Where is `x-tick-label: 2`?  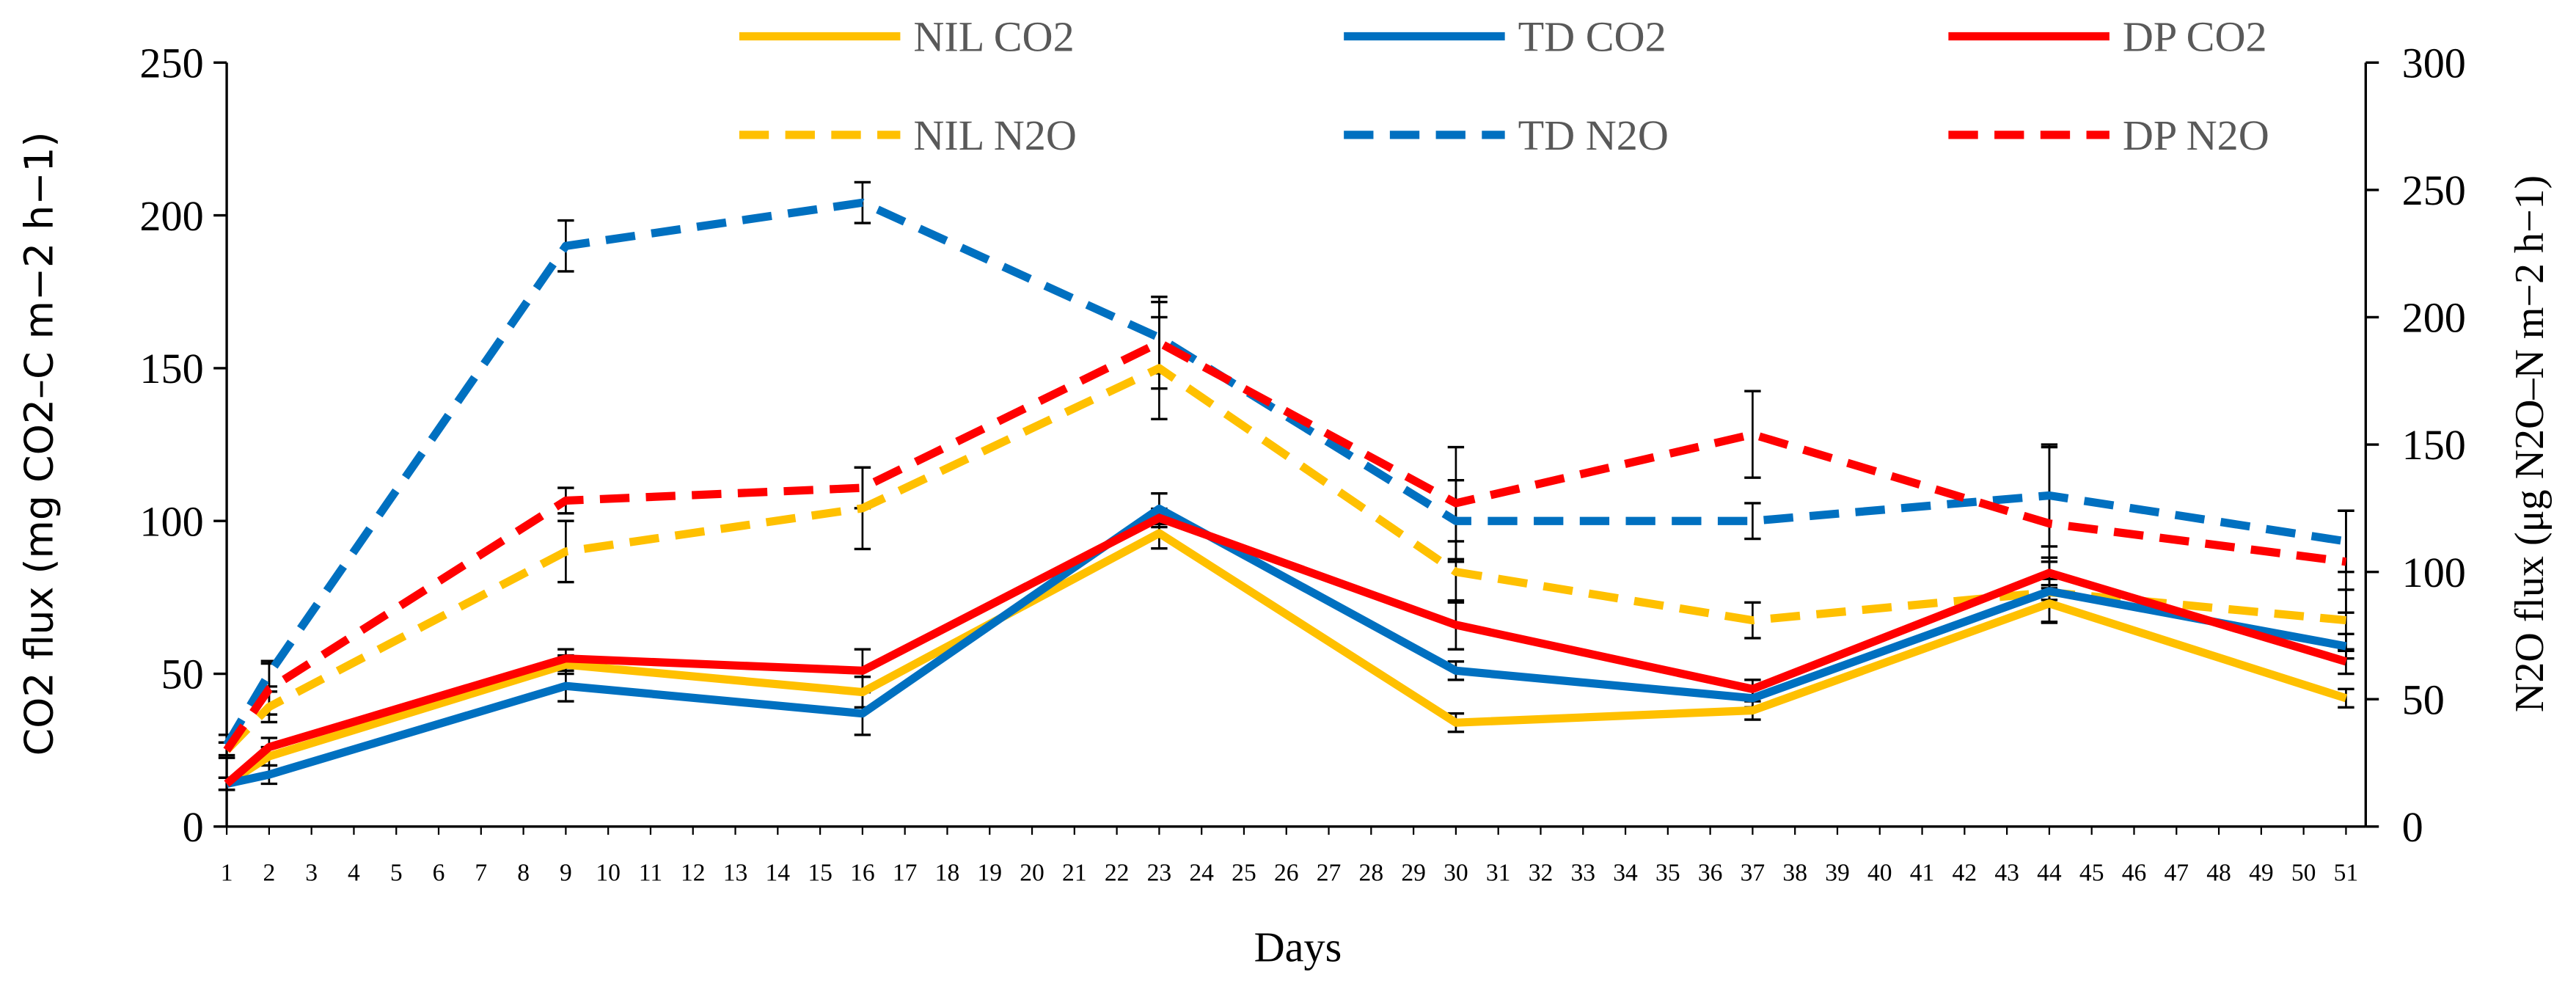 x-tick-label: 2 is located at coordinates (269, 874).